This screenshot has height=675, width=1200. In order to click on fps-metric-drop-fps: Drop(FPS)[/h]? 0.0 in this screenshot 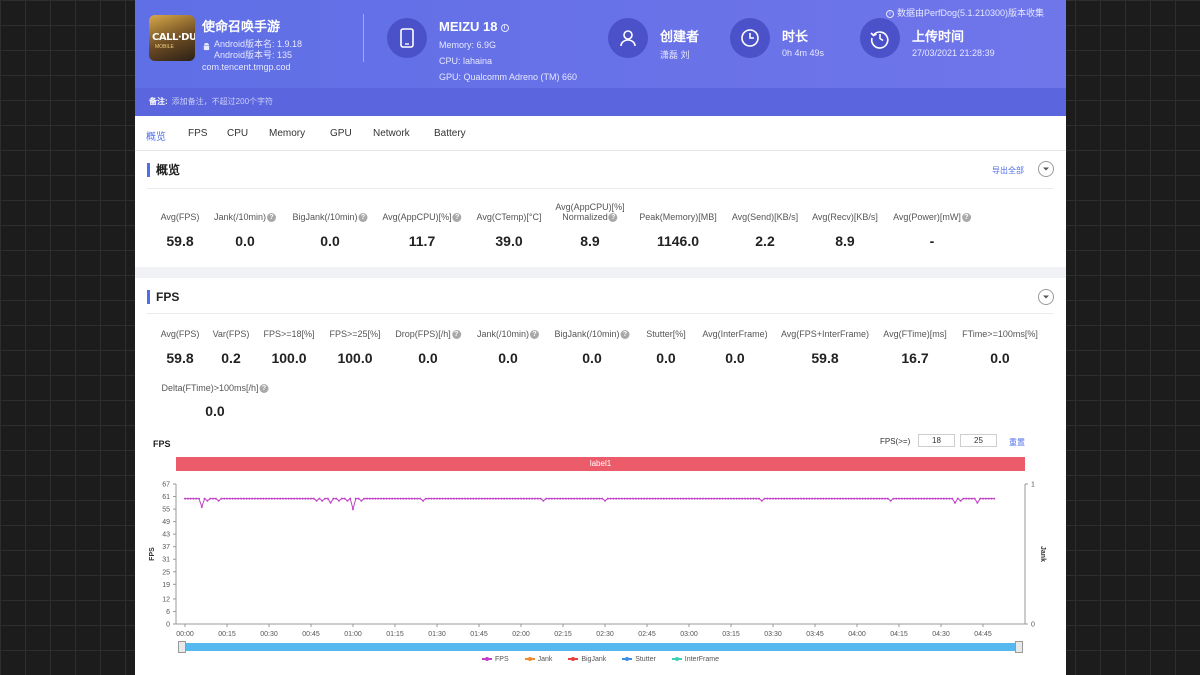, I will do `click(428, 347)`.